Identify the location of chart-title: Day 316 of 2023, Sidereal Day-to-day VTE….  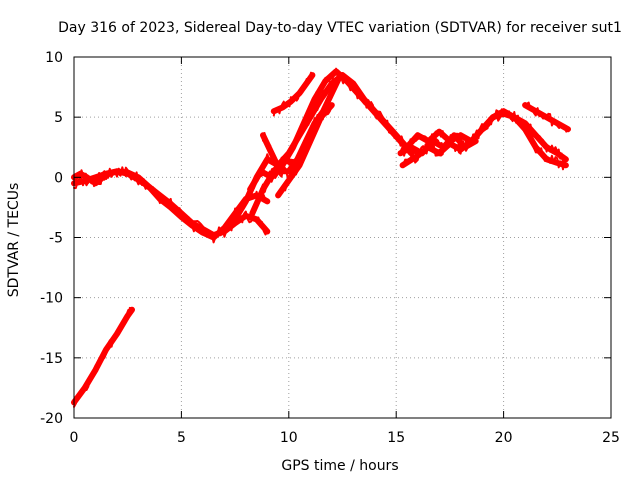
(340, 28).